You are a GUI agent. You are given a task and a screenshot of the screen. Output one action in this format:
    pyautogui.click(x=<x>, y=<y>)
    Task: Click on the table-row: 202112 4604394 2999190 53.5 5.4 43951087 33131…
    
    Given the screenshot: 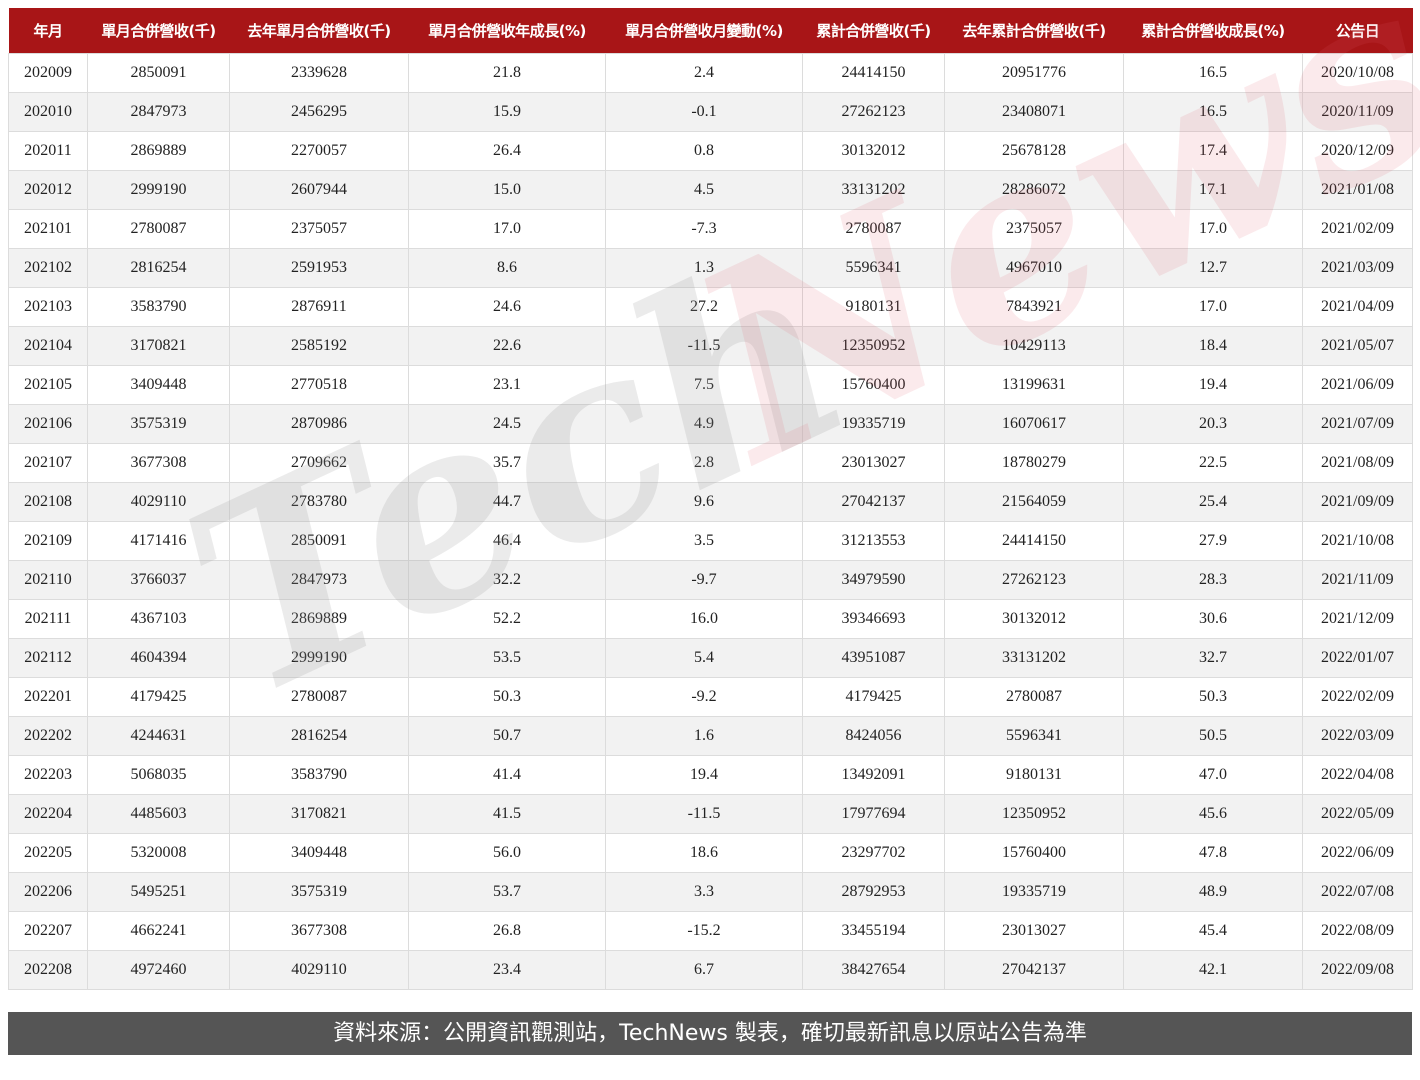 What is the action you would take?
    pyautogui.click(x=710, y=658)
    